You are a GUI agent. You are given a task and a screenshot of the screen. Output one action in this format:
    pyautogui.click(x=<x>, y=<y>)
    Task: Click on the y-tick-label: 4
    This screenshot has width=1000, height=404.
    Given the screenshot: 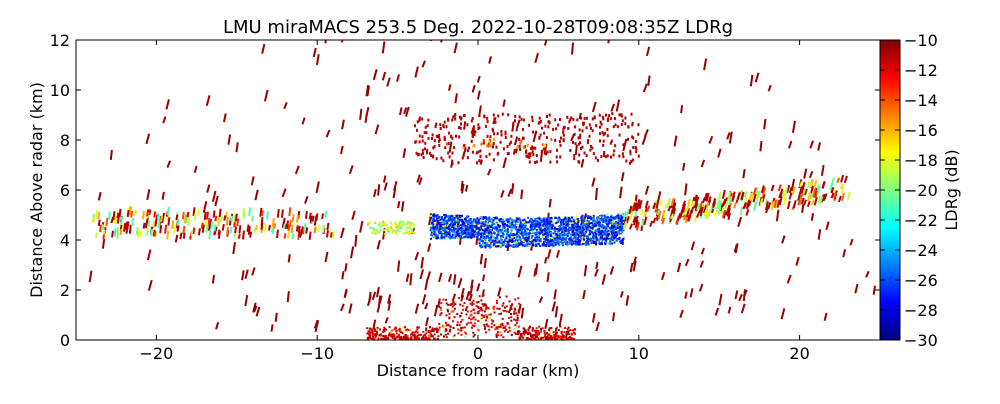 What is the action you would take?
    pyautogui.click(x=65, y=240)
    